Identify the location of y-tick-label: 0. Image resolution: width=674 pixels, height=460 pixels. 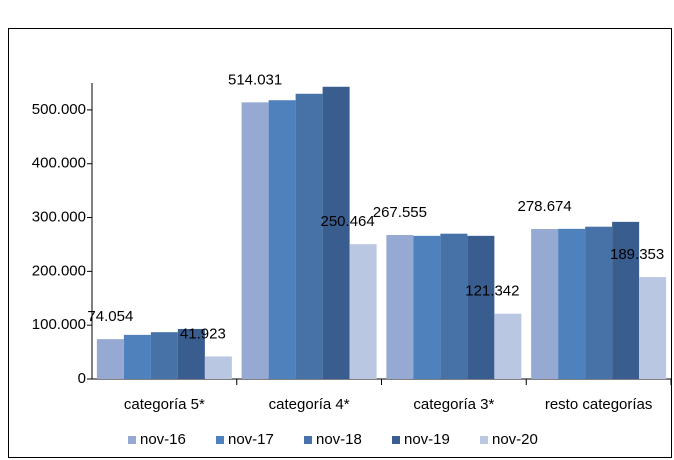
(82, 378).